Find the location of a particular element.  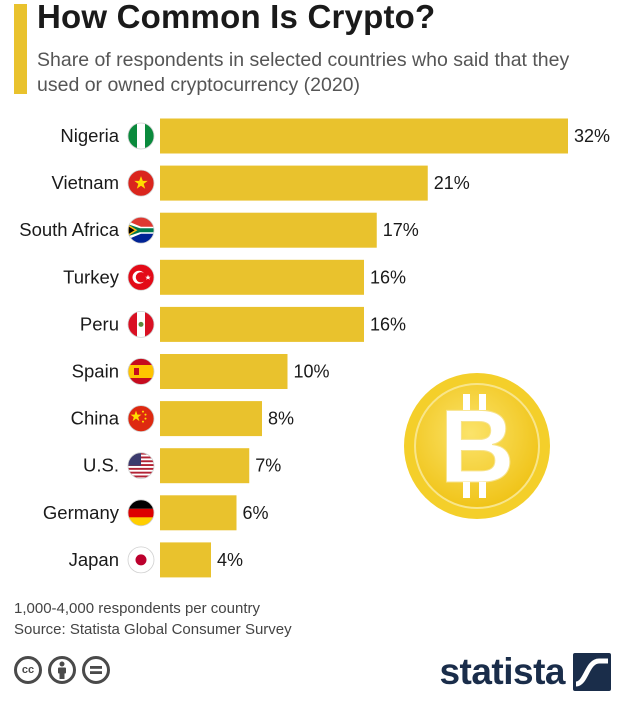

us-flag-icon is located at coordinates (141, 466).